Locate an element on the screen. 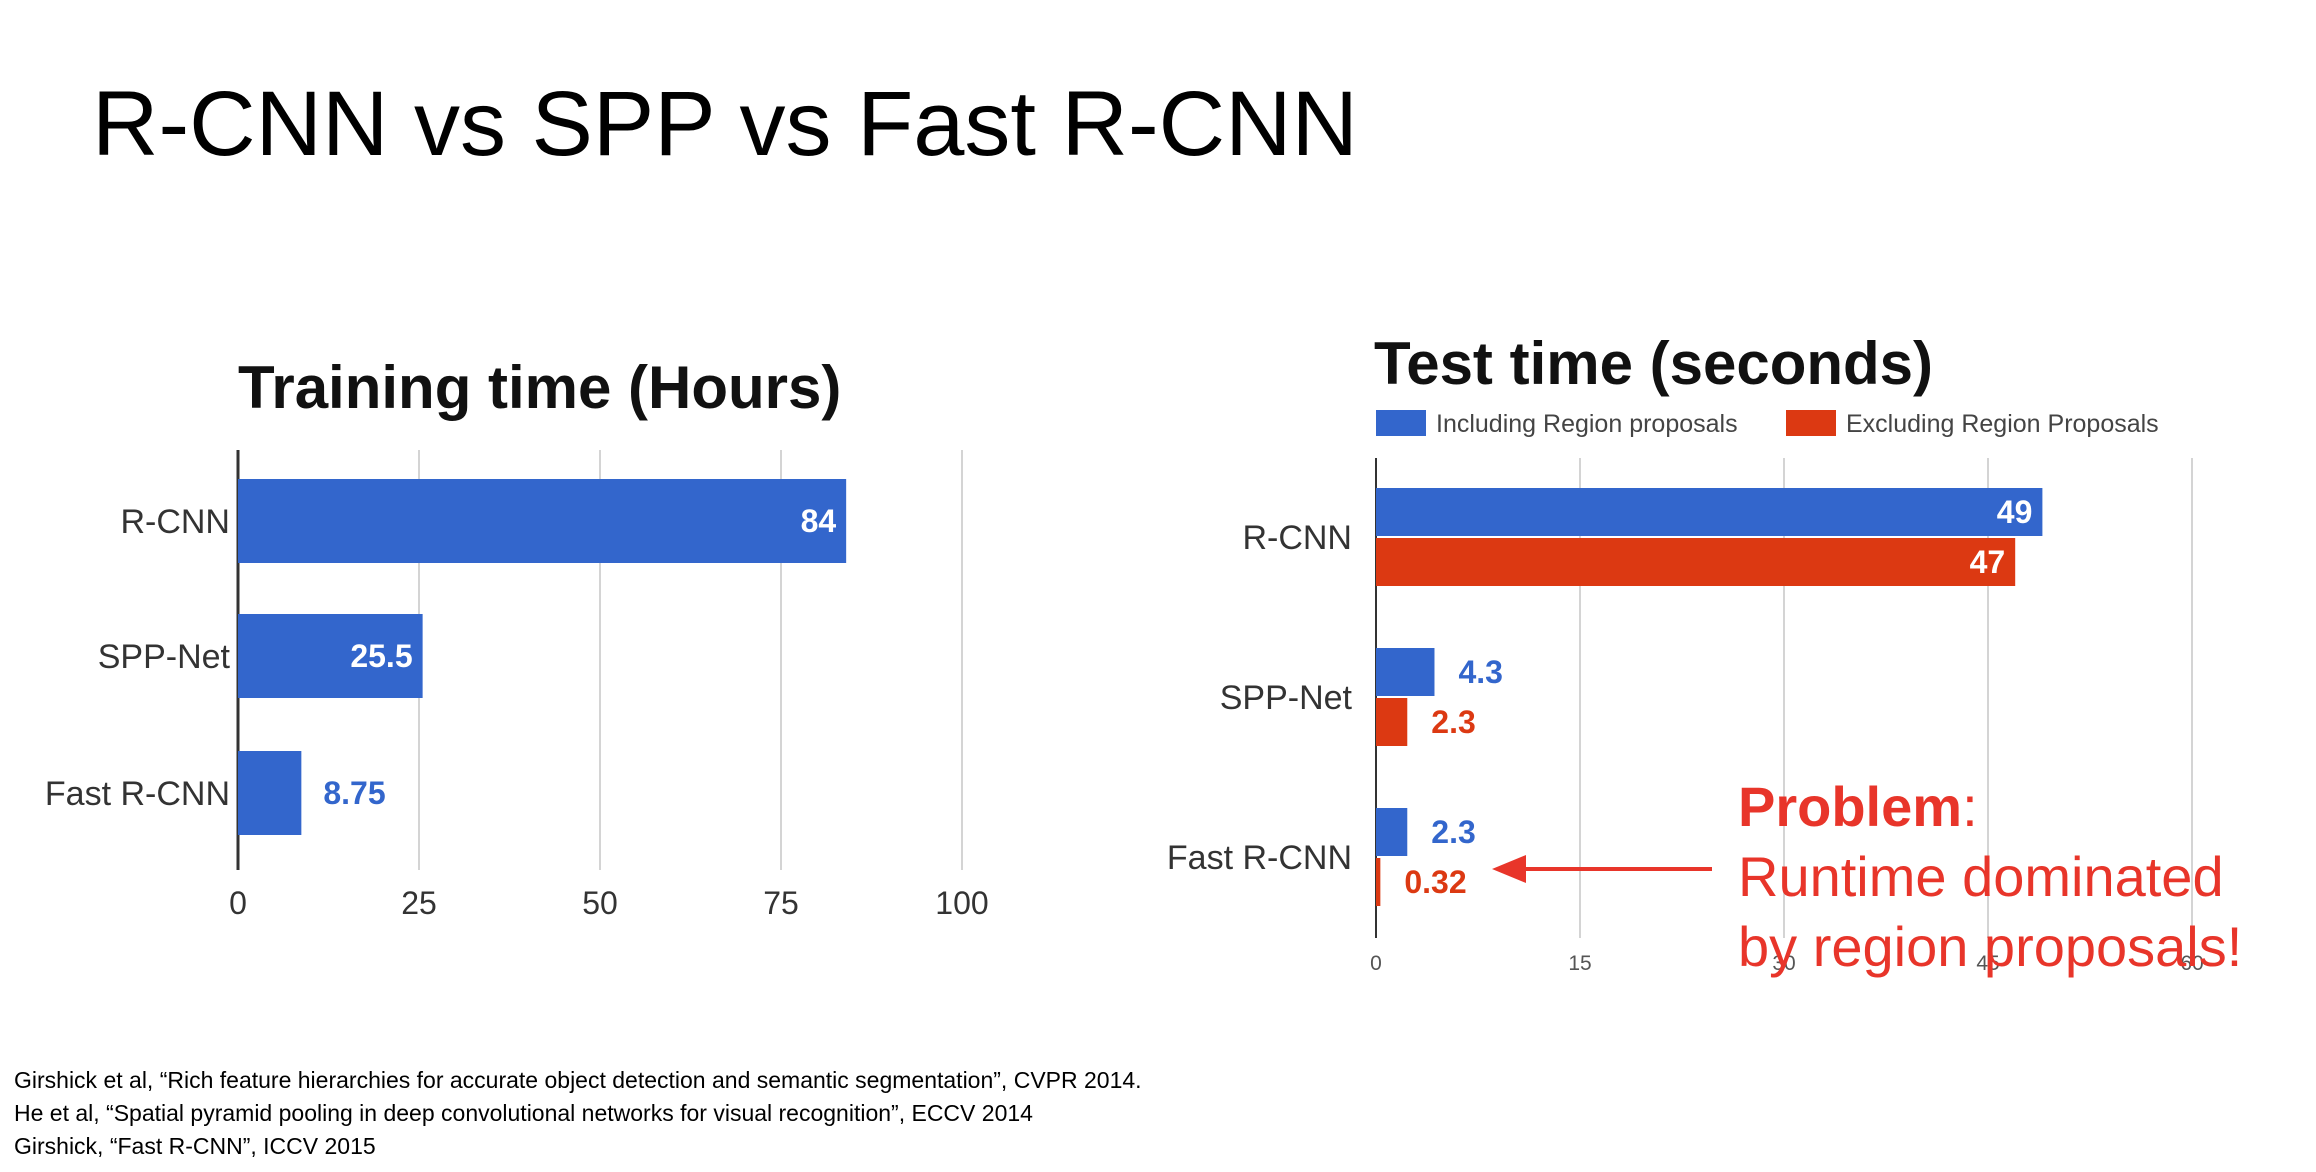  x-tick-label: 100 is located at coordinates (961, 903).